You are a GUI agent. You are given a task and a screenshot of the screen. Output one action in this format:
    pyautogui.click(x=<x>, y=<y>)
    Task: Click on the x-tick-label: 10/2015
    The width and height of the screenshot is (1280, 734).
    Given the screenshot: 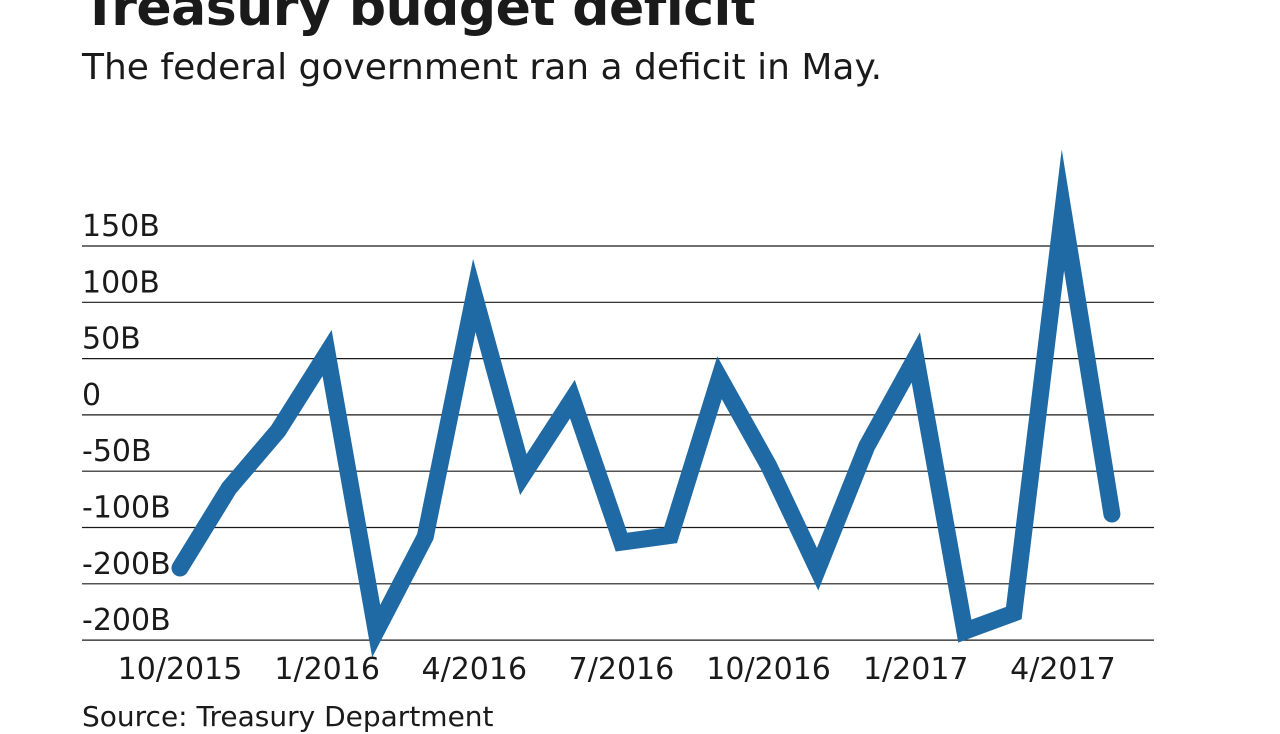 What is the action you would take?
    pyautogui.click(x=180, y=669)
    